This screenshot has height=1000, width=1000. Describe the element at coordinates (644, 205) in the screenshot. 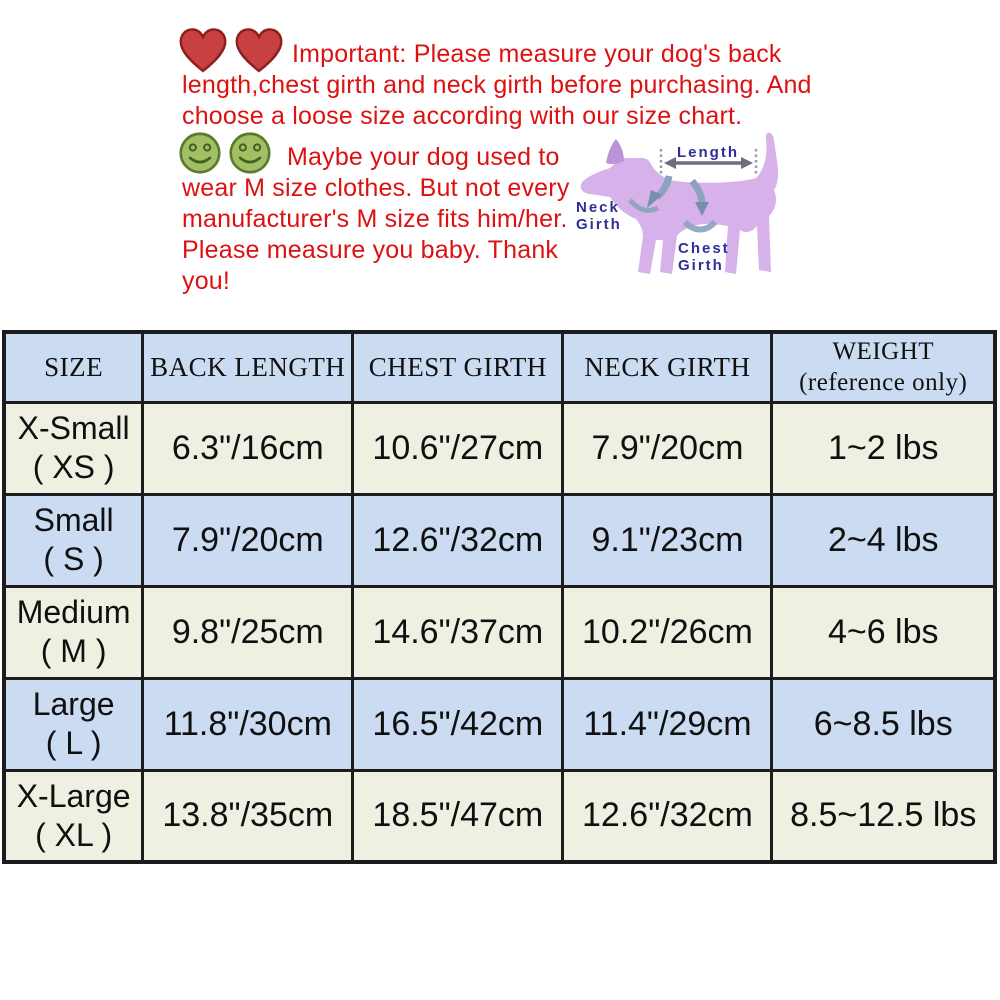

I see `neck-band` at that location.